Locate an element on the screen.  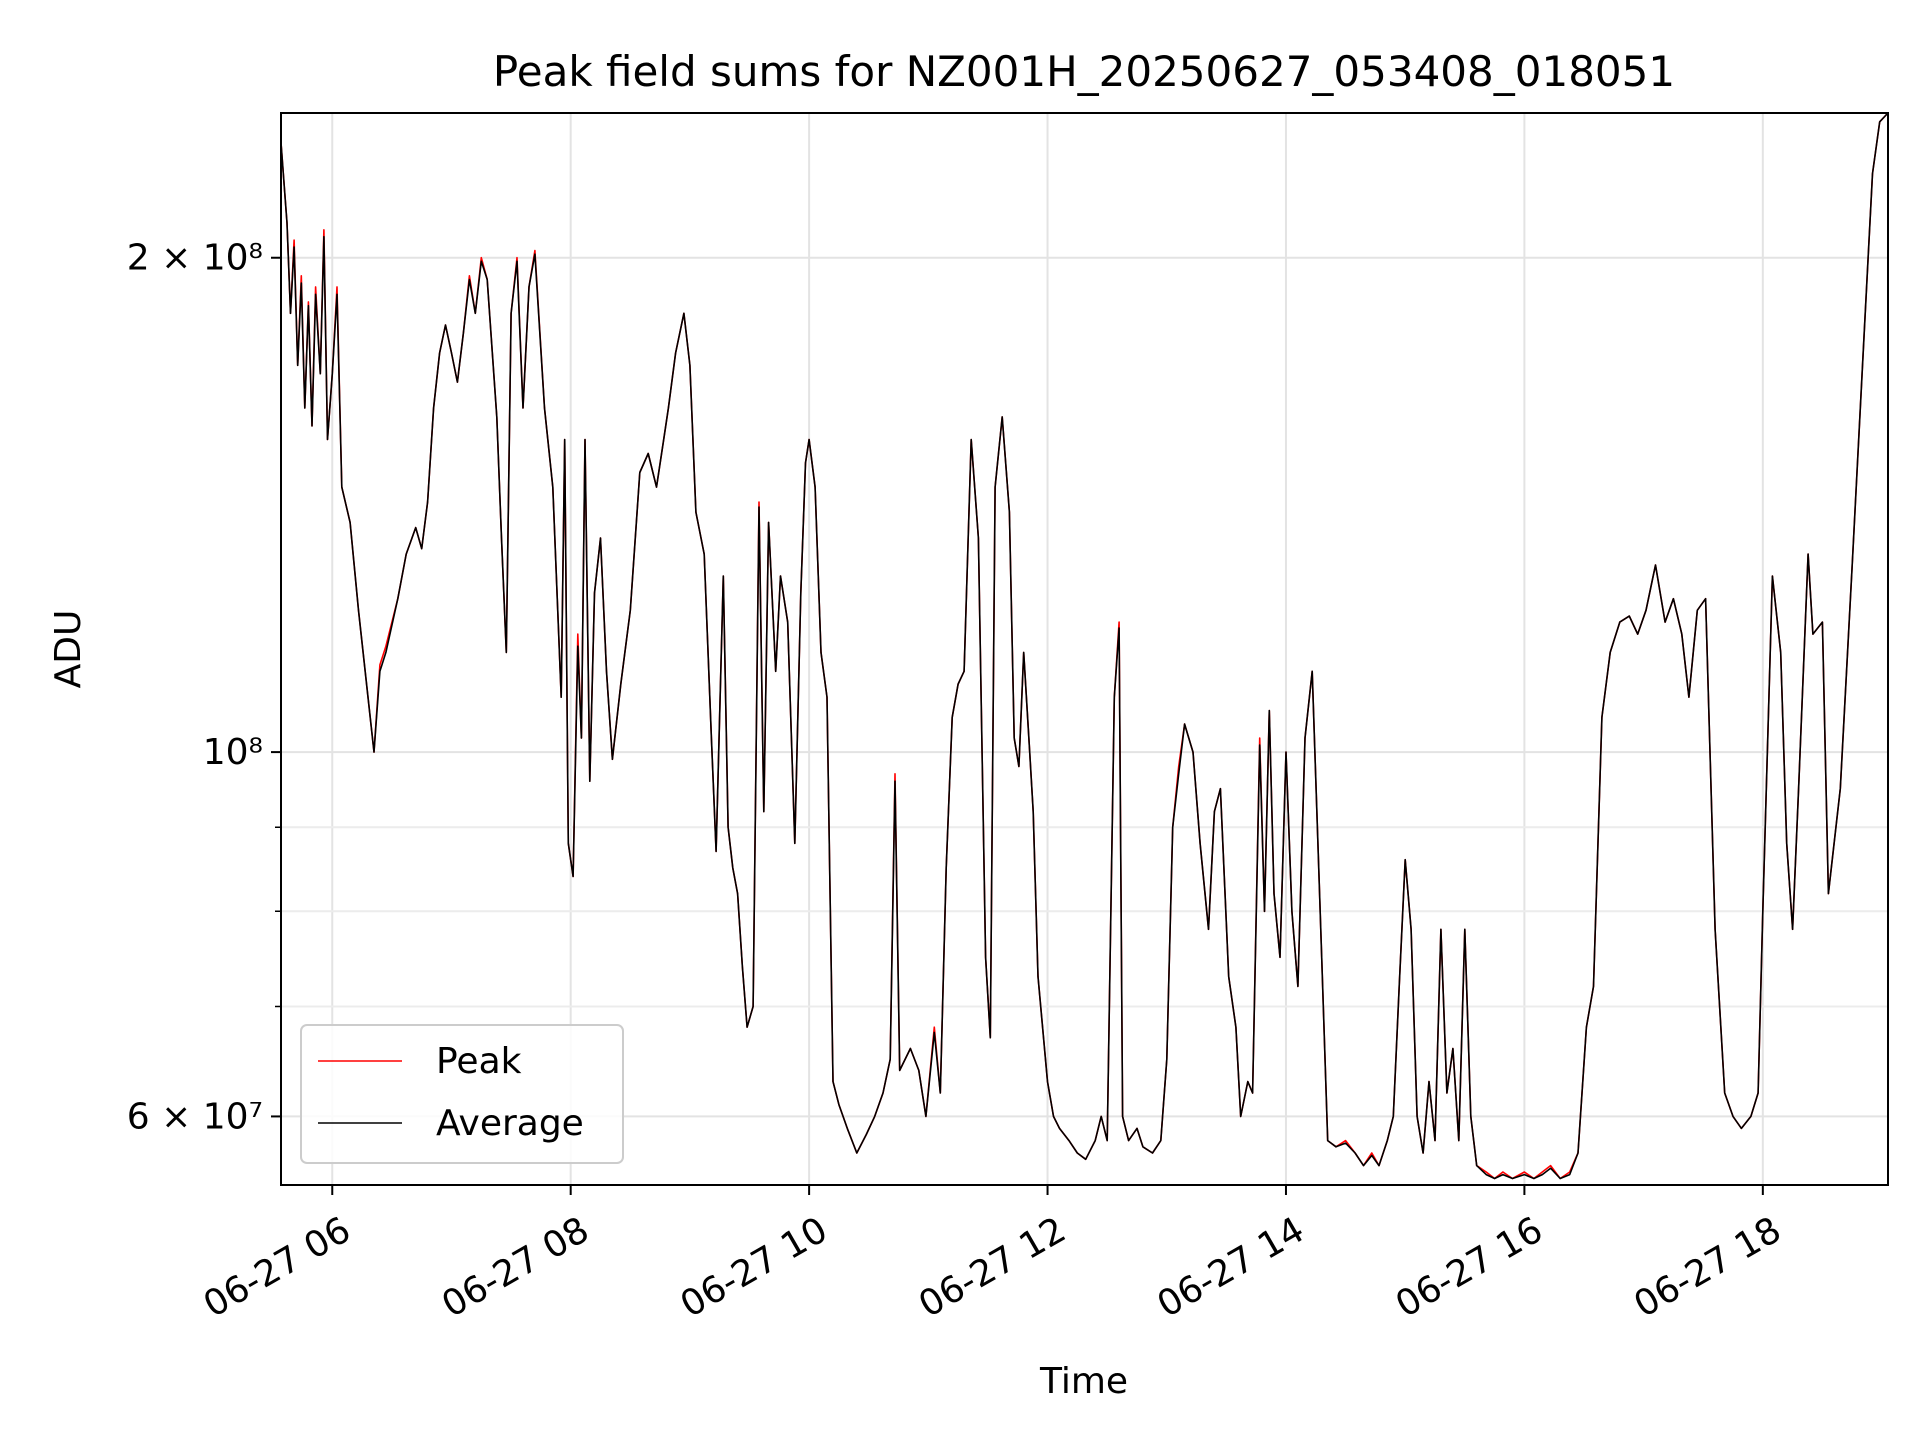
y-tick-label: 6 × 10⁷ is located at coordinates (195, 1116).